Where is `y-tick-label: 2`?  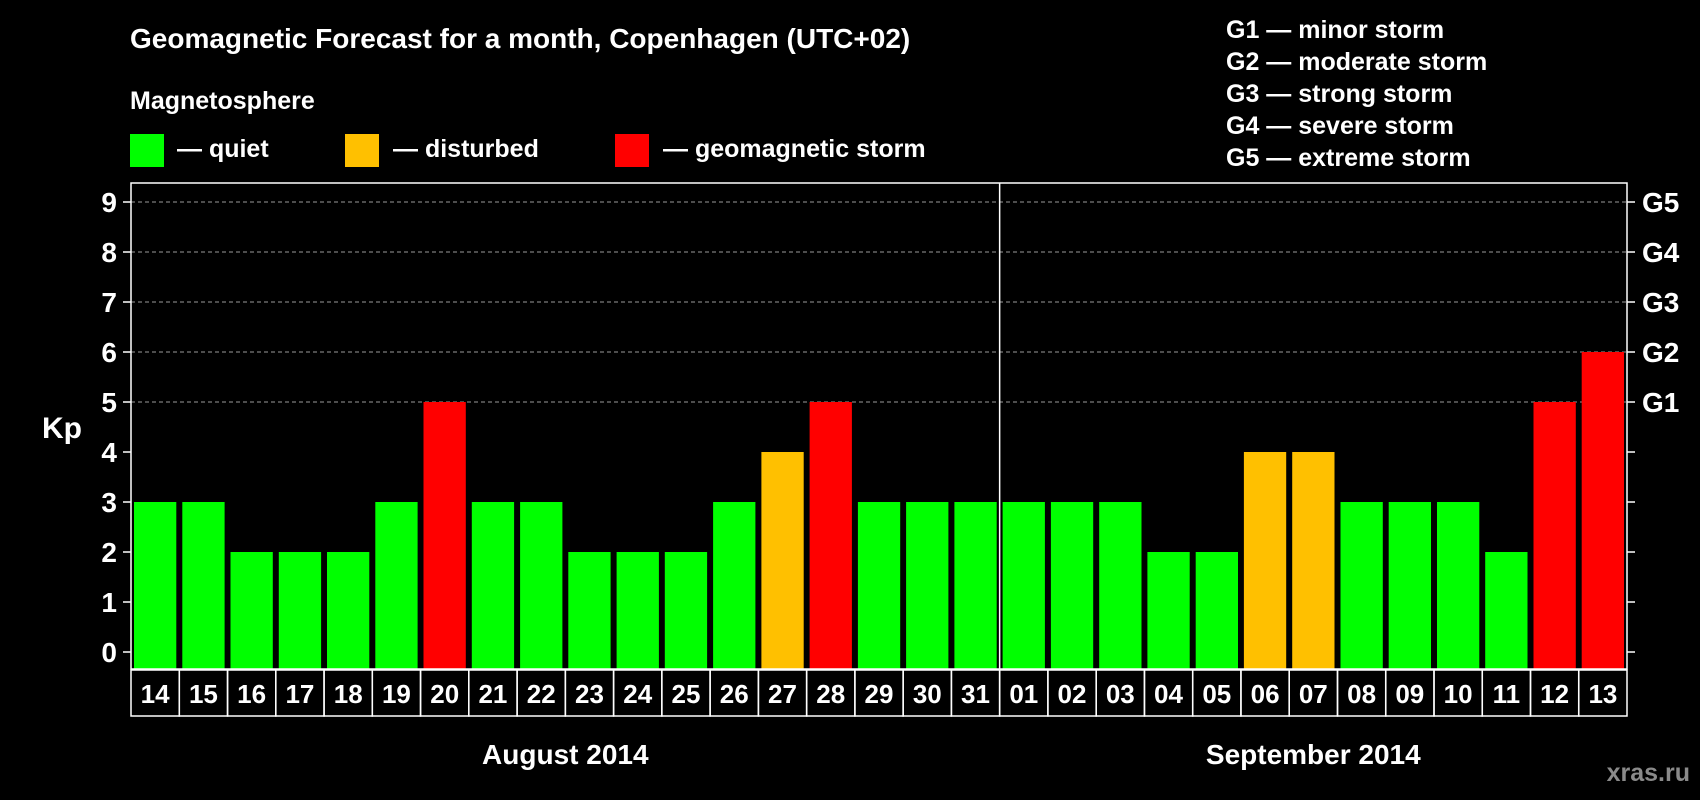 y-tick-label: 2 is located at coordinates (109, 552).